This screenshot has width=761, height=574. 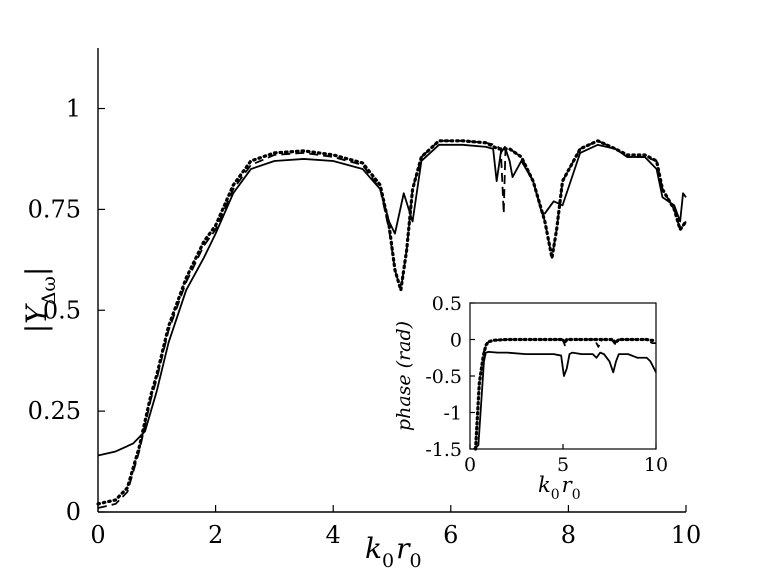 What do you see at coordinates (404, 376) in the screenshot?
I see `inset-y-axis-label: phase (rad)` at bounding box center [404, 376].